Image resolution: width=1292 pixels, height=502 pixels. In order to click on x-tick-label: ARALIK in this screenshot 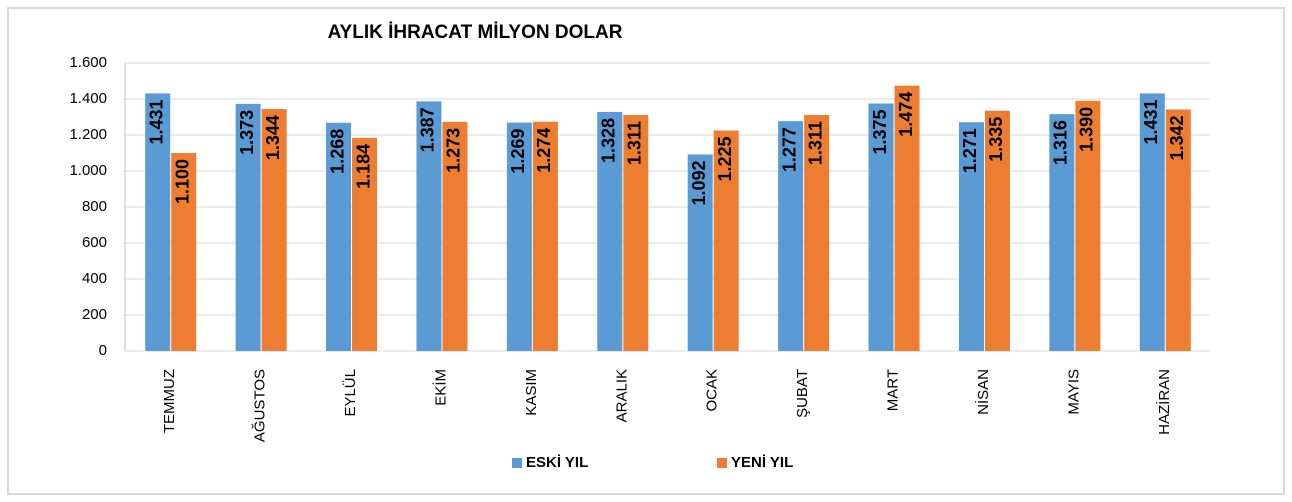, I will do `click(621, 395)`.